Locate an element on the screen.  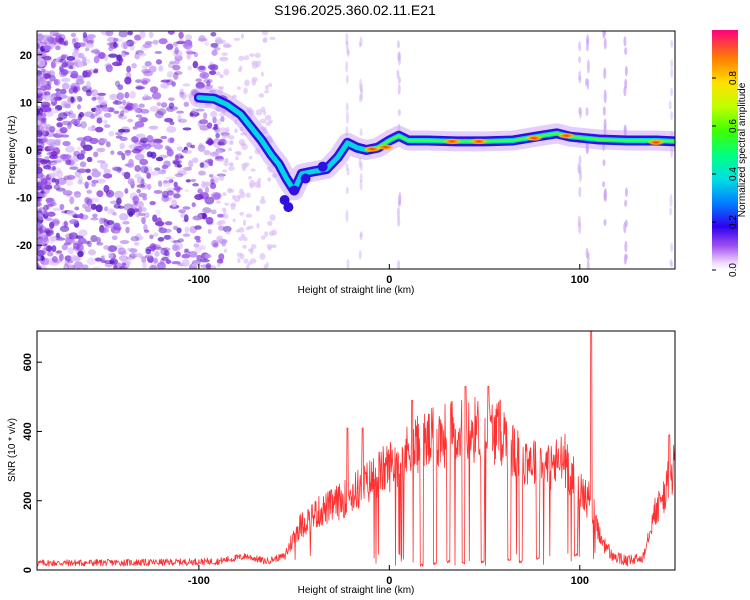
spec-ytick-label: 20 is located at coordinates (26, 56).